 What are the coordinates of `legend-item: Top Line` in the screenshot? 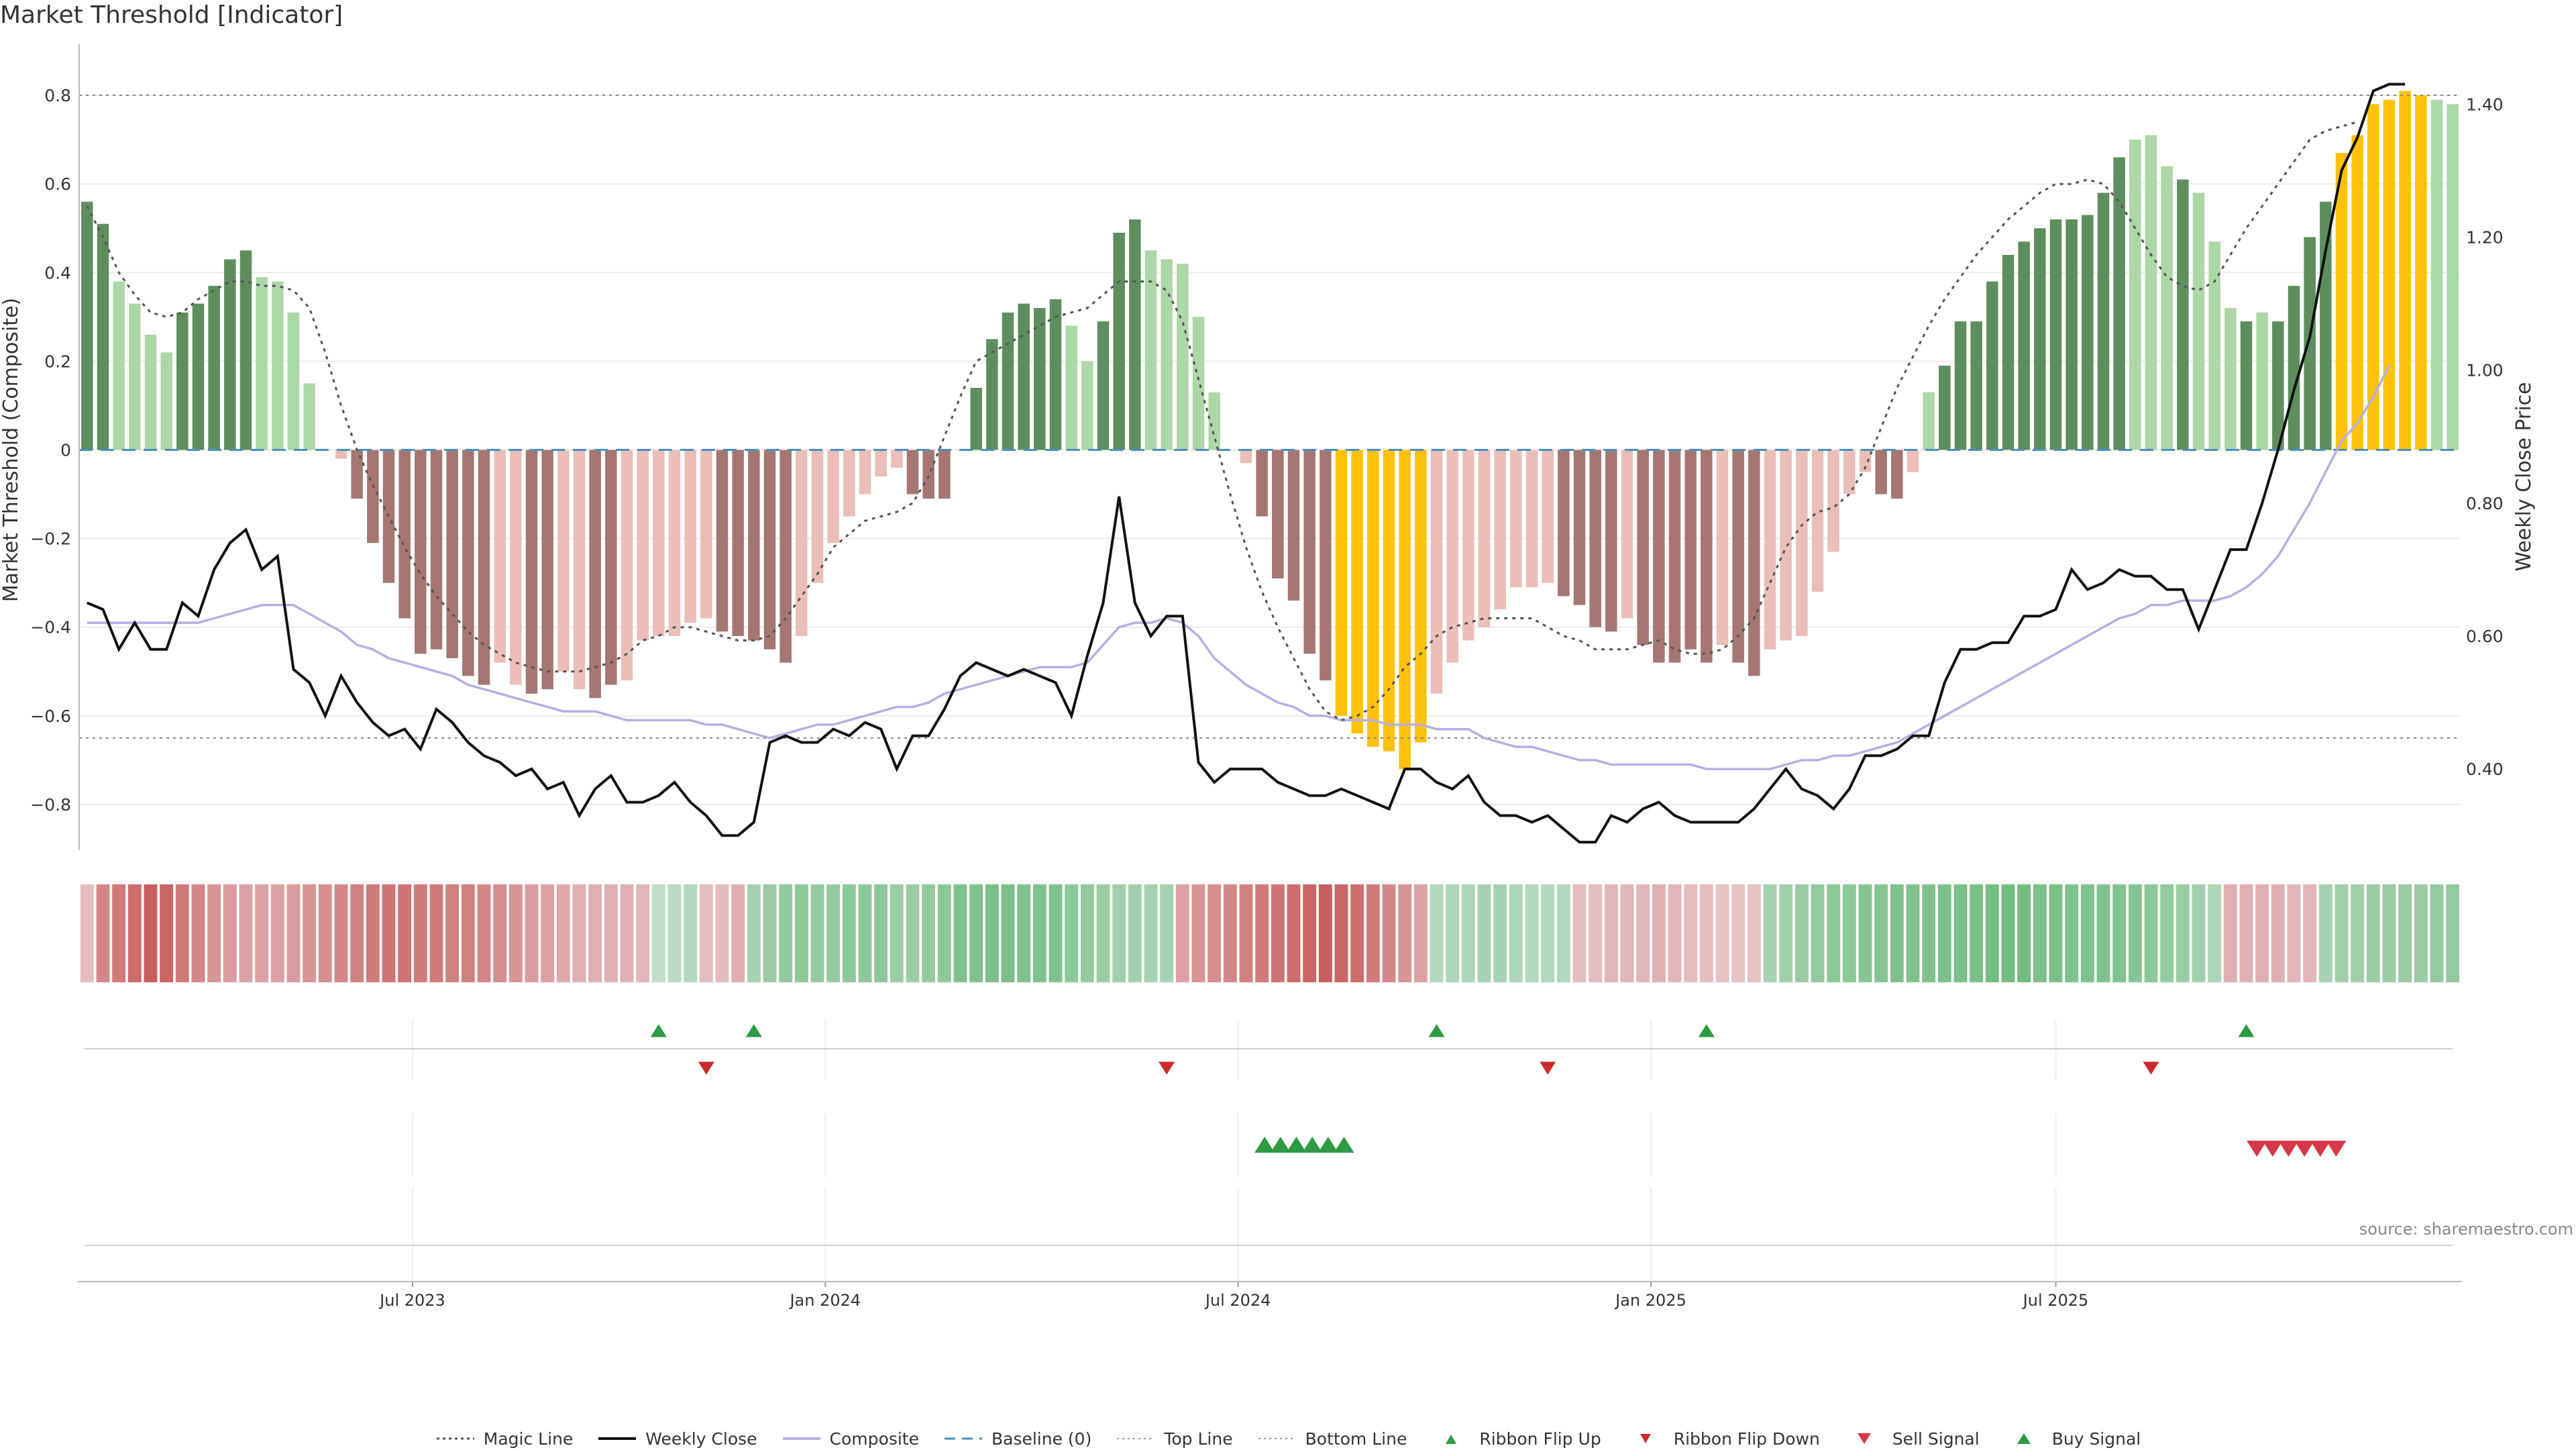 It's located at (1174, 1439).